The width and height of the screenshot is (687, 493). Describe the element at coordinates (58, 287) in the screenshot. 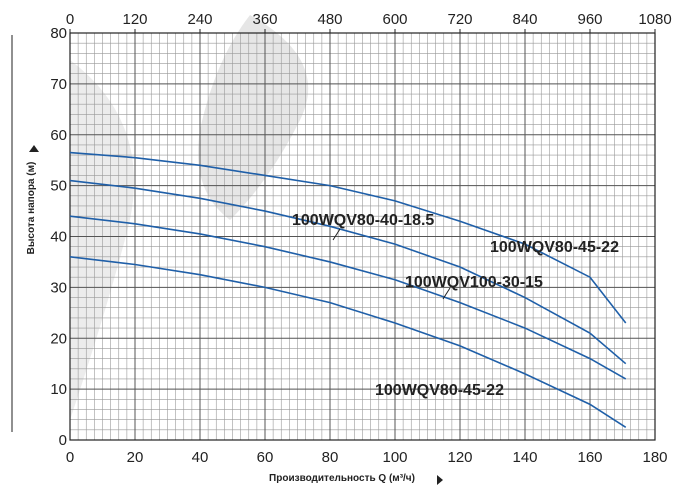

I see `y-tick-label: 30` at that location.